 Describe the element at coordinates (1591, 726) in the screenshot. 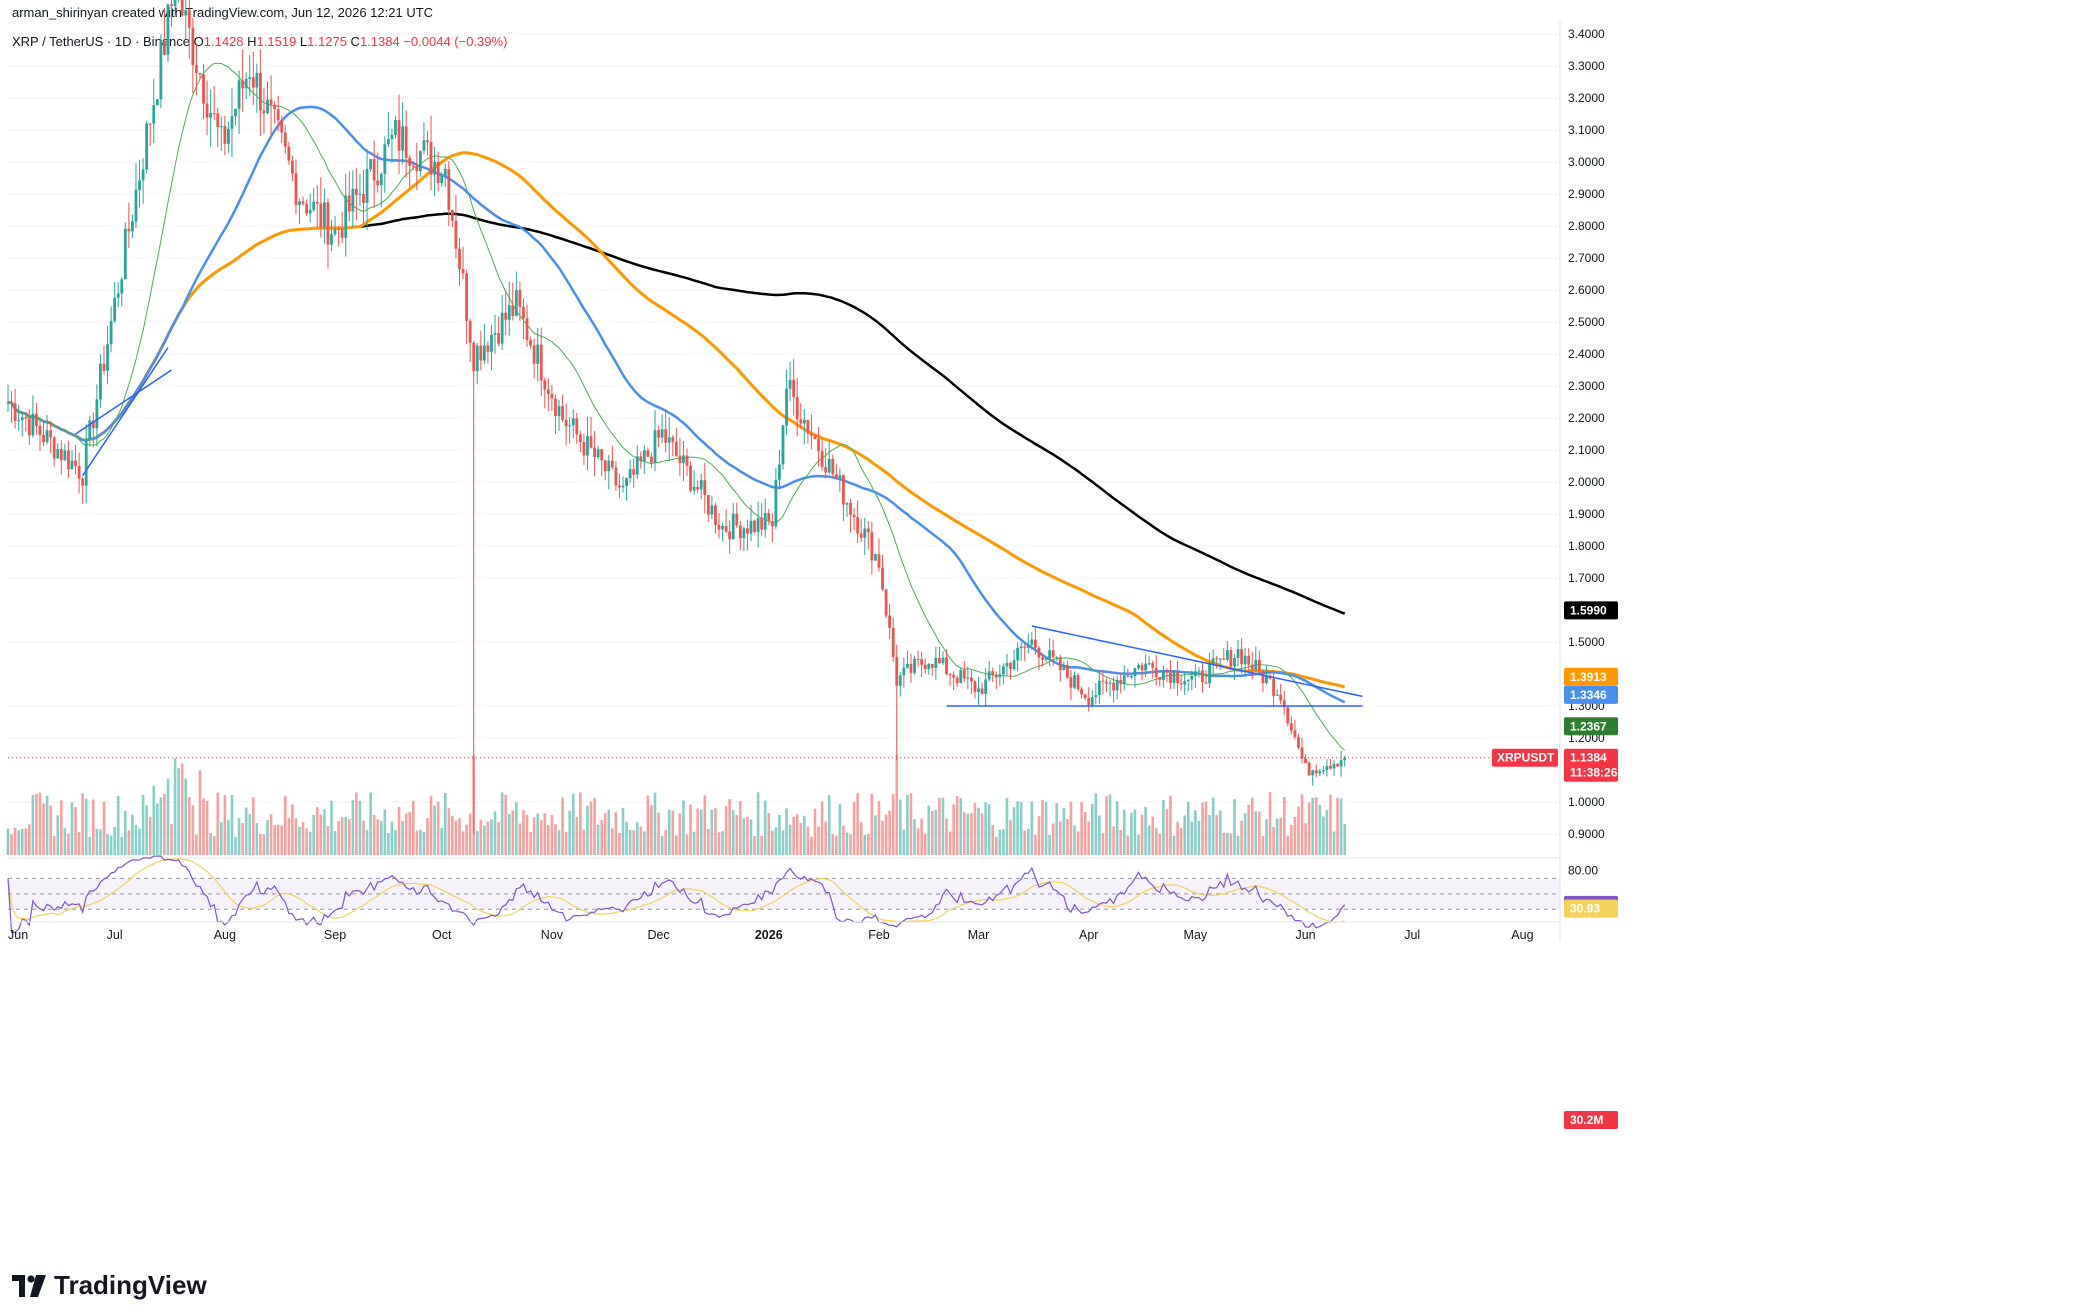

I see `price-tag-ma-green: 1.2367` at that location.